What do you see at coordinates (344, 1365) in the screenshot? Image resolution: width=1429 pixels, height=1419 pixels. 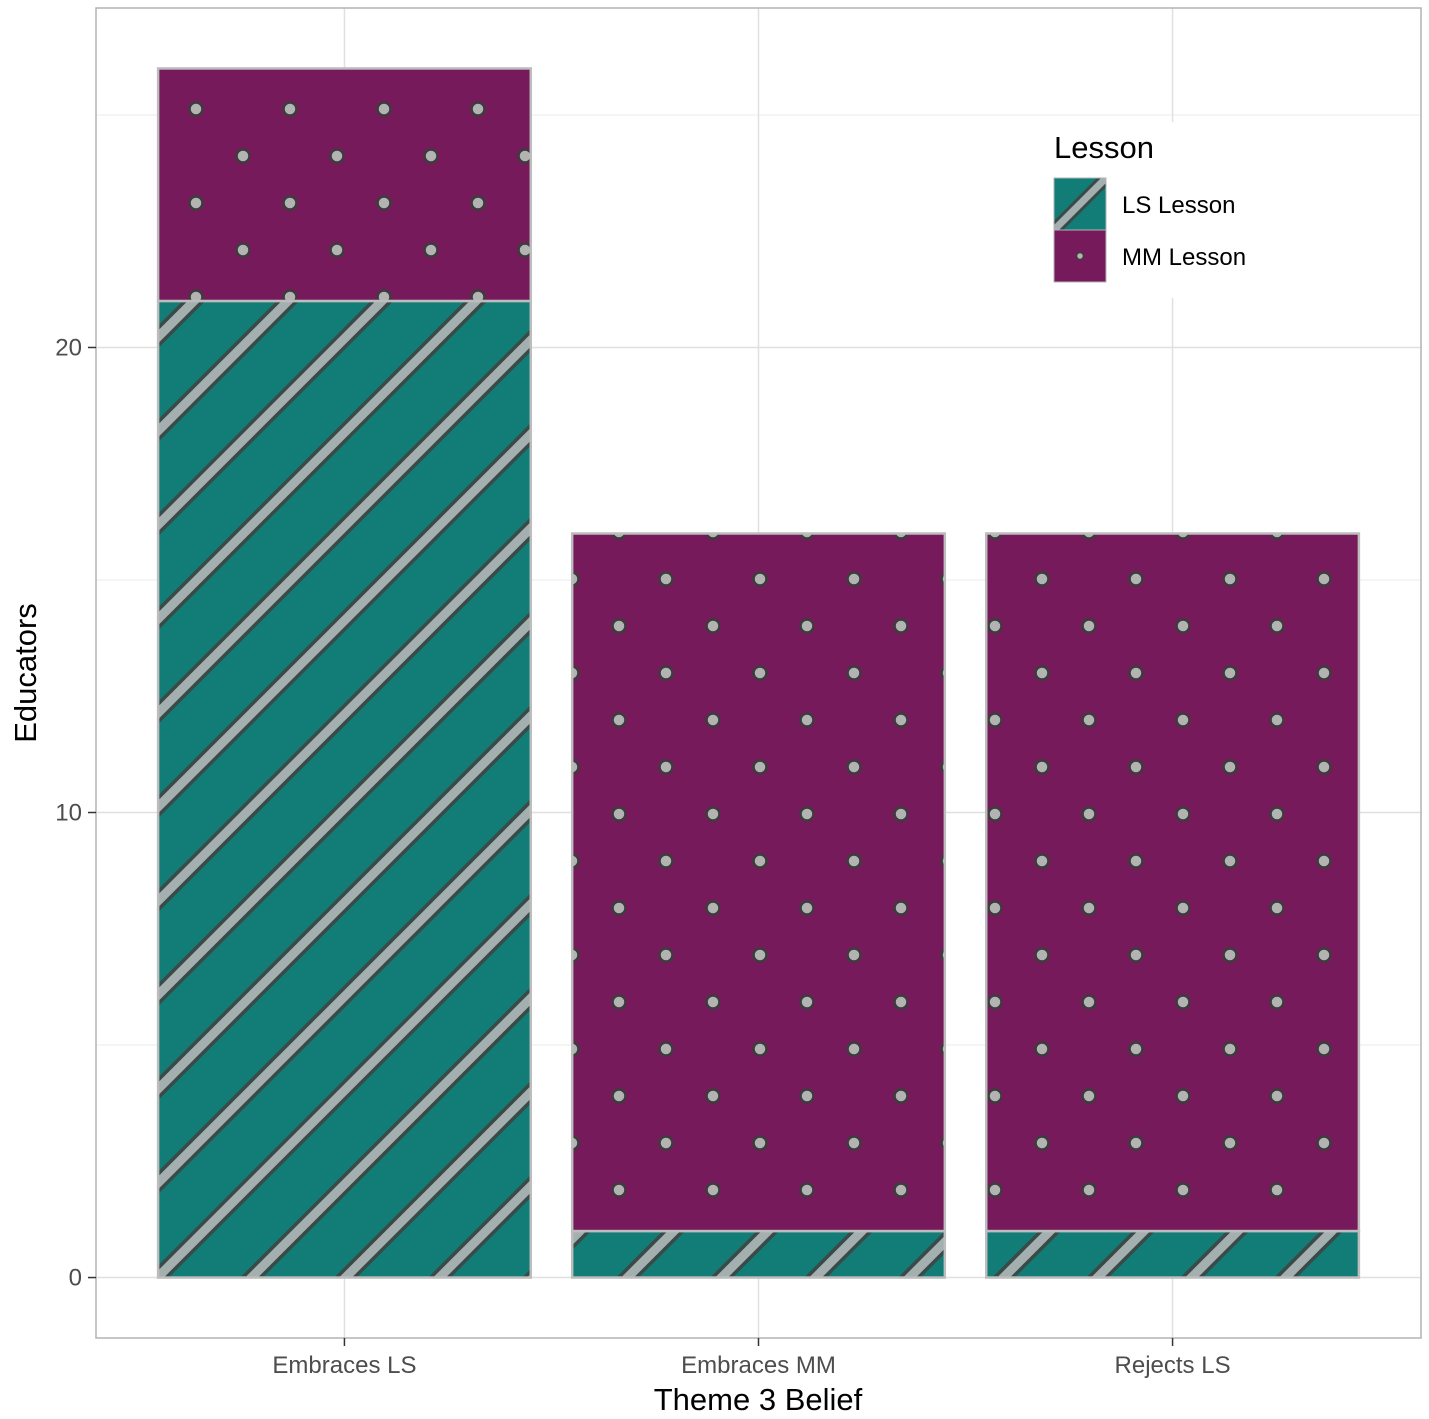 I see `x-tick-label: Embraces LS` at bounding box center [344, 1365].